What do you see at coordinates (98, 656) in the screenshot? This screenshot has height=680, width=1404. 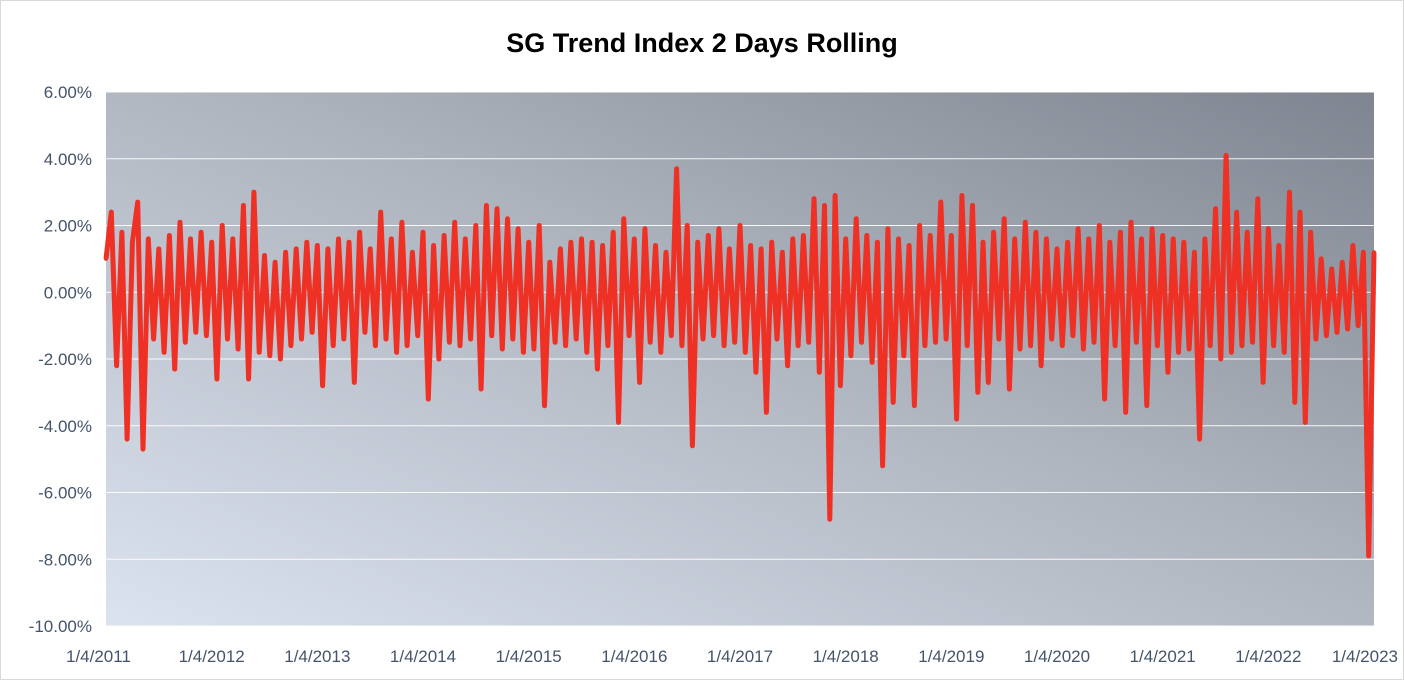 I see `x-tick-label: 1/4/2011` at bounding box center [98, 656].